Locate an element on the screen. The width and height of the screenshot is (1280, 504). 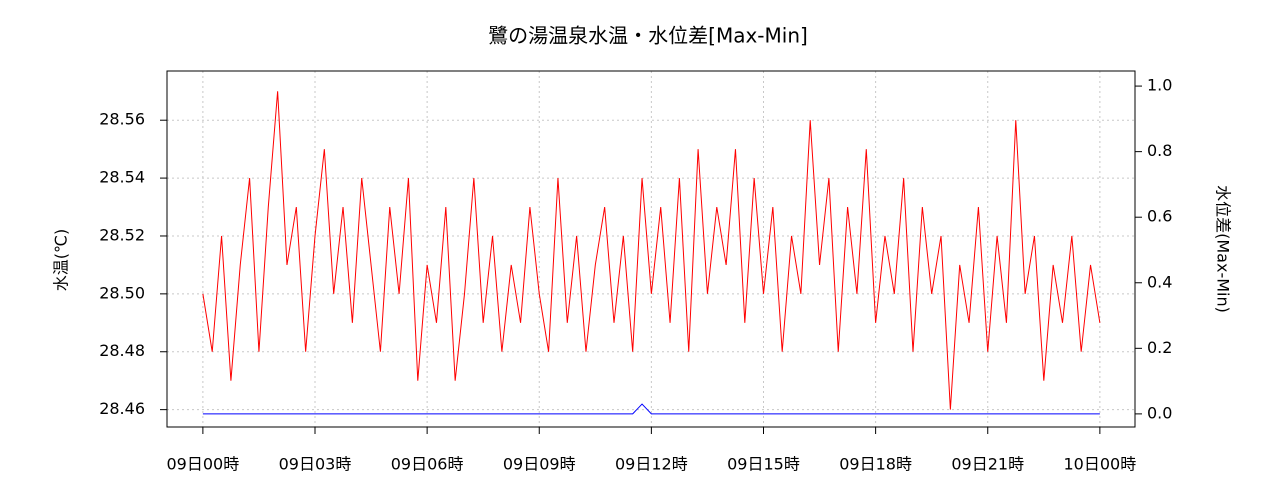
y2-tick-label: 0.4 is located at coordinates (1159, 281).